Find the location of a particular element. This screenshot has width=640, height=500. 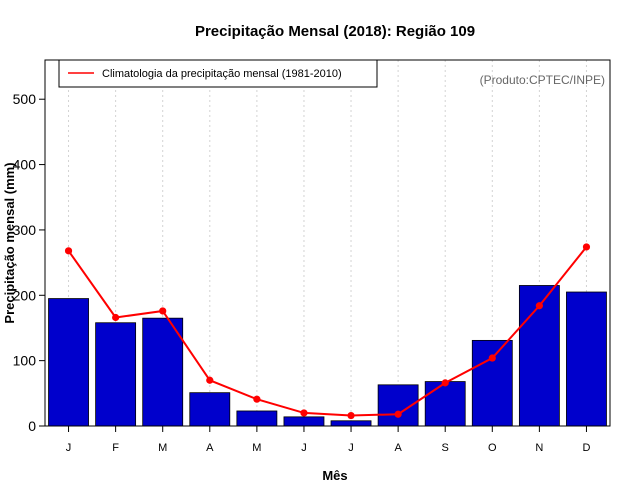

source-annotation: (Produto:CPTEC/INPE) is located at coordinates (542, 80).